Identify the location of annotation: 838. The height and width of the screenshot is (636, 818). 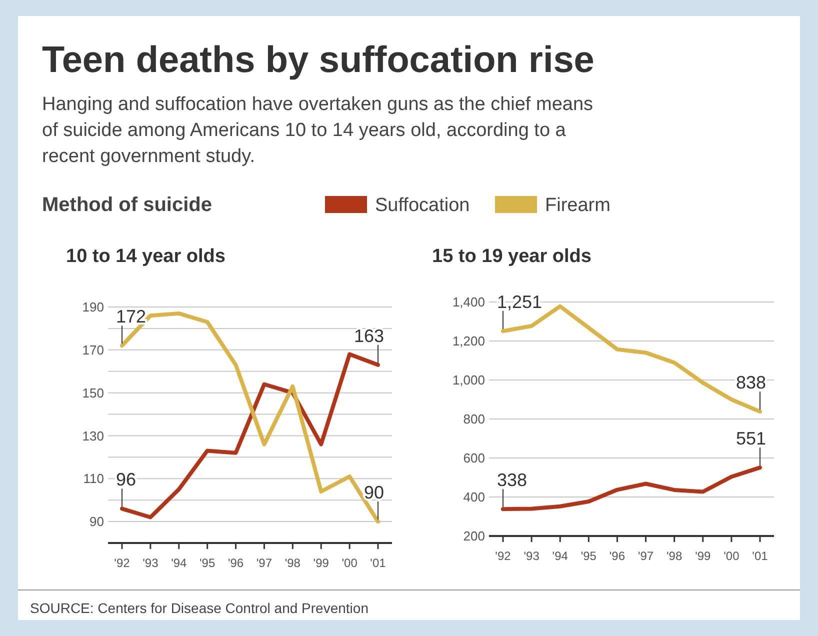
(751, 382).